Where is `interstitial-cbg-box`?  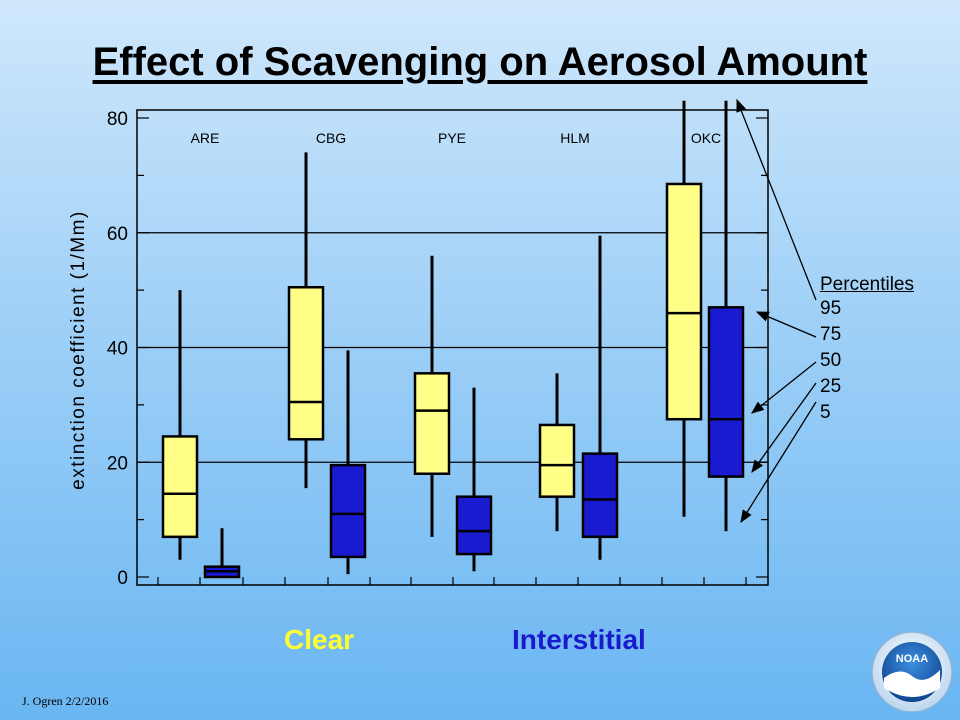 interstitial-cbg-box is located at coordinates (348, 511).